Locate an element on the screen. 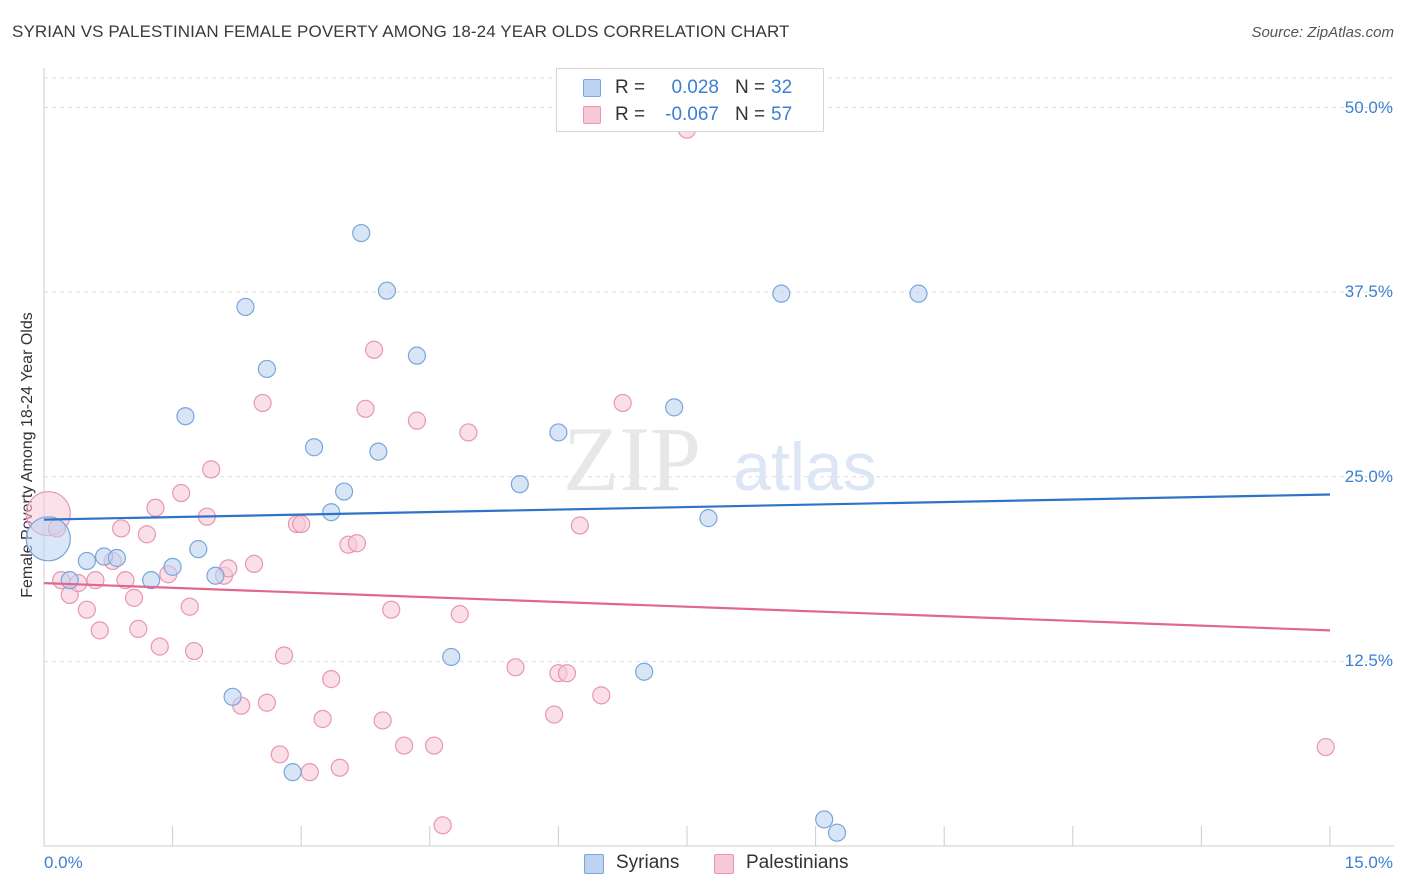 This screenshot has height=892, width=1406. palestinians-legend-swatch is located at coordinates (724, 864).